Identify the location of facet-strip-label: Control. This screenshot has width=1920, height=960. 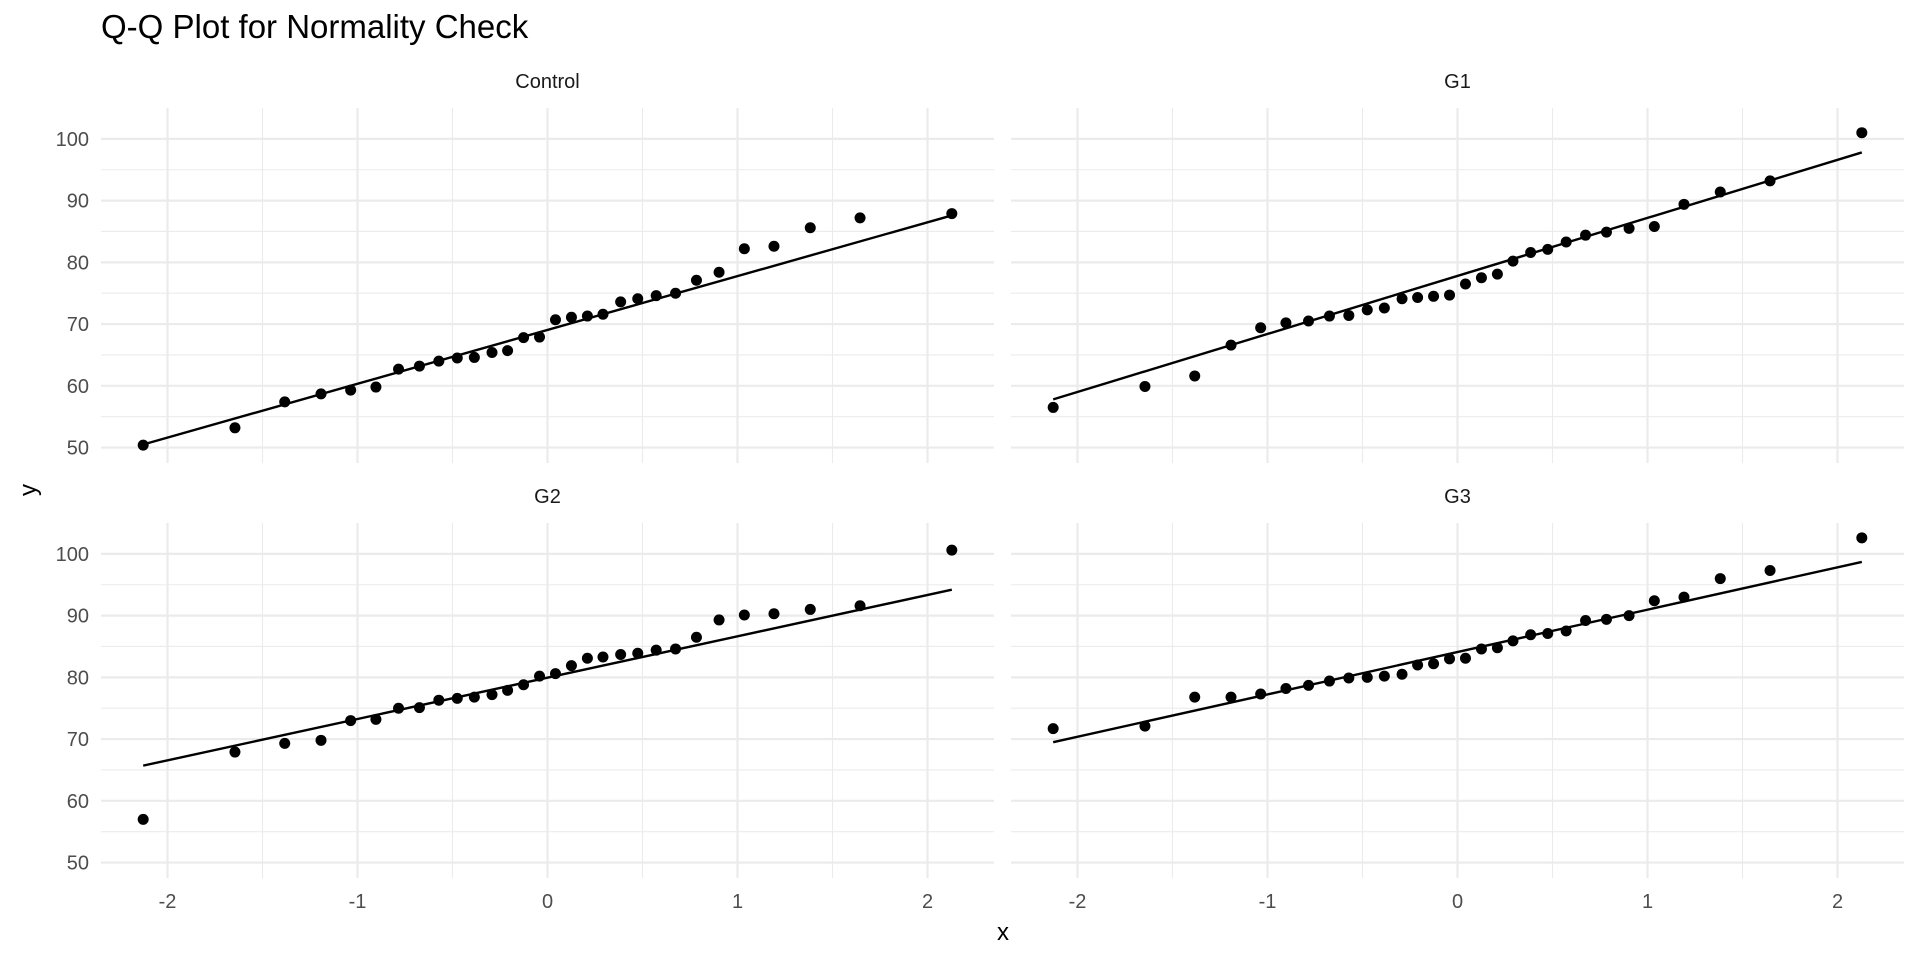
(547, 82).